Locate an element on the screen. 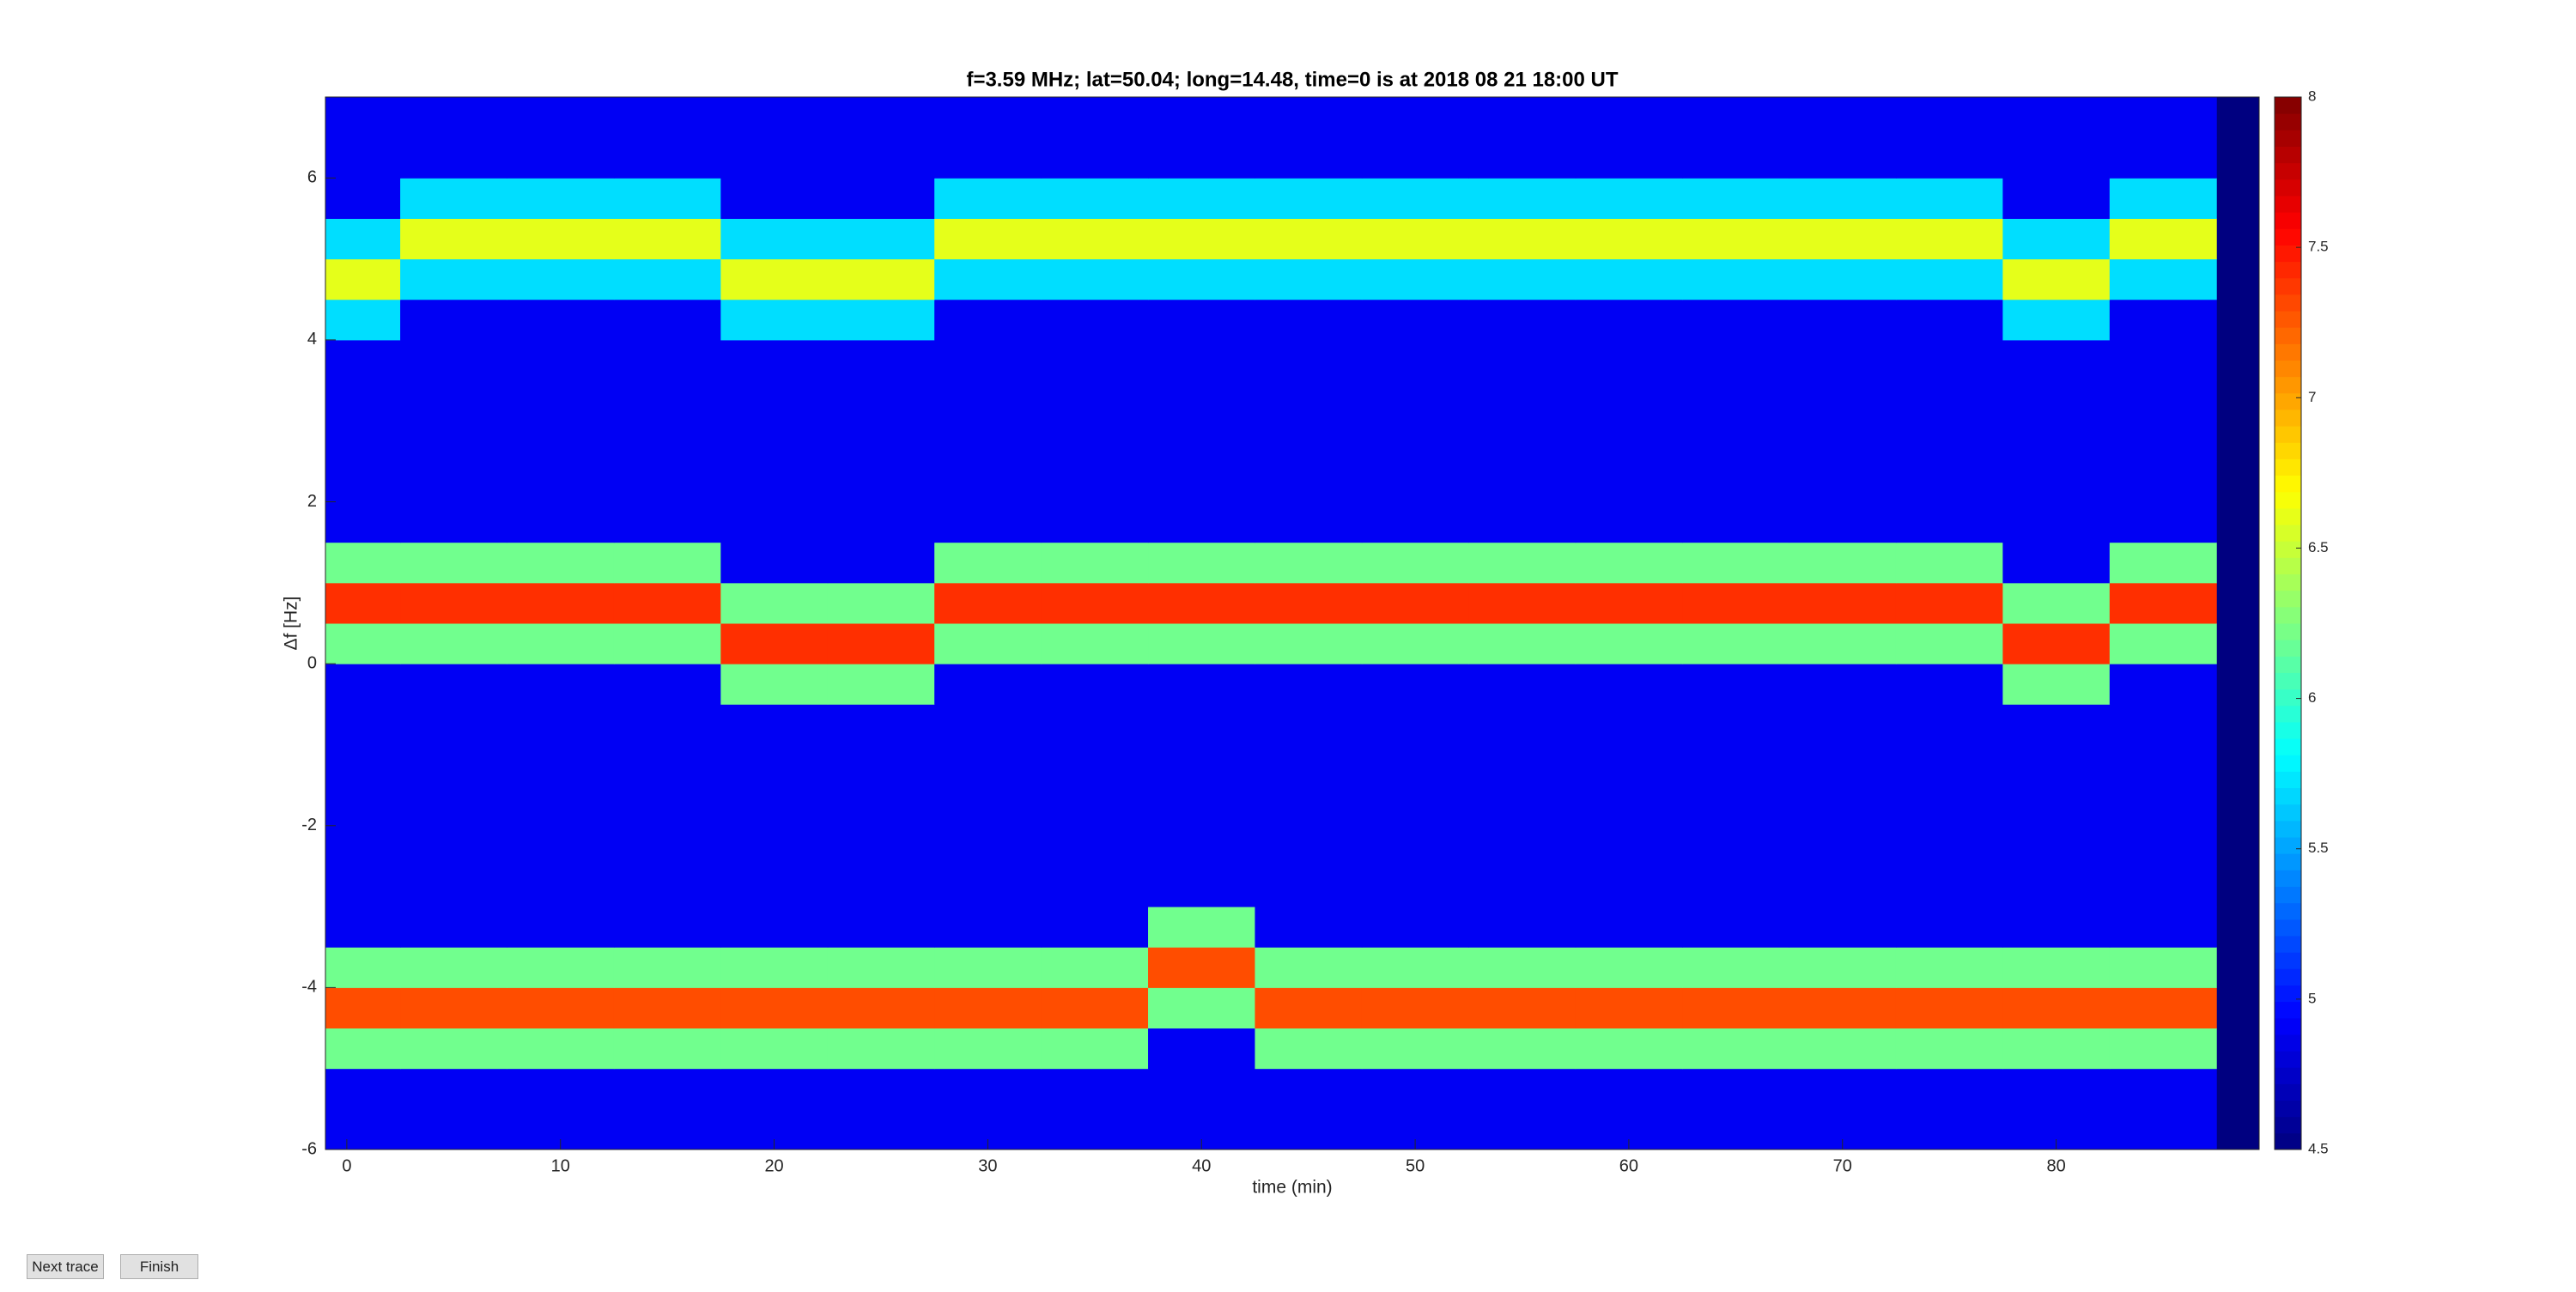 The width and height of the screenshot is (2576, 1292). finish-button: Finish is located at coordinates (159, 1266).